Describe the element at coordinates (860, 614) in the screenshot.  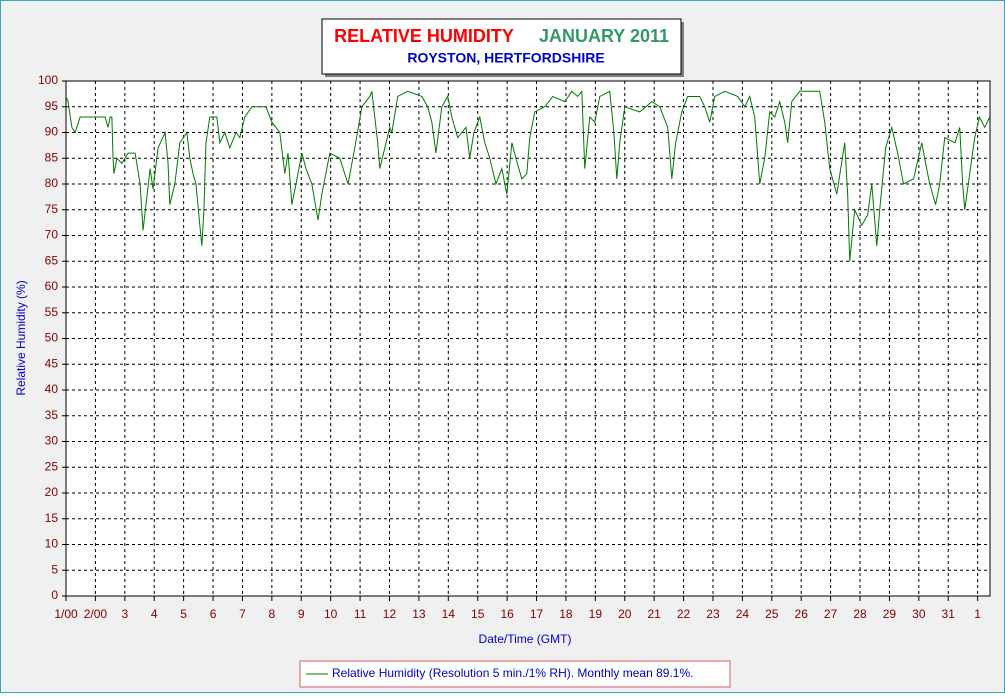
I see `x-tick-label: 28` at that location.